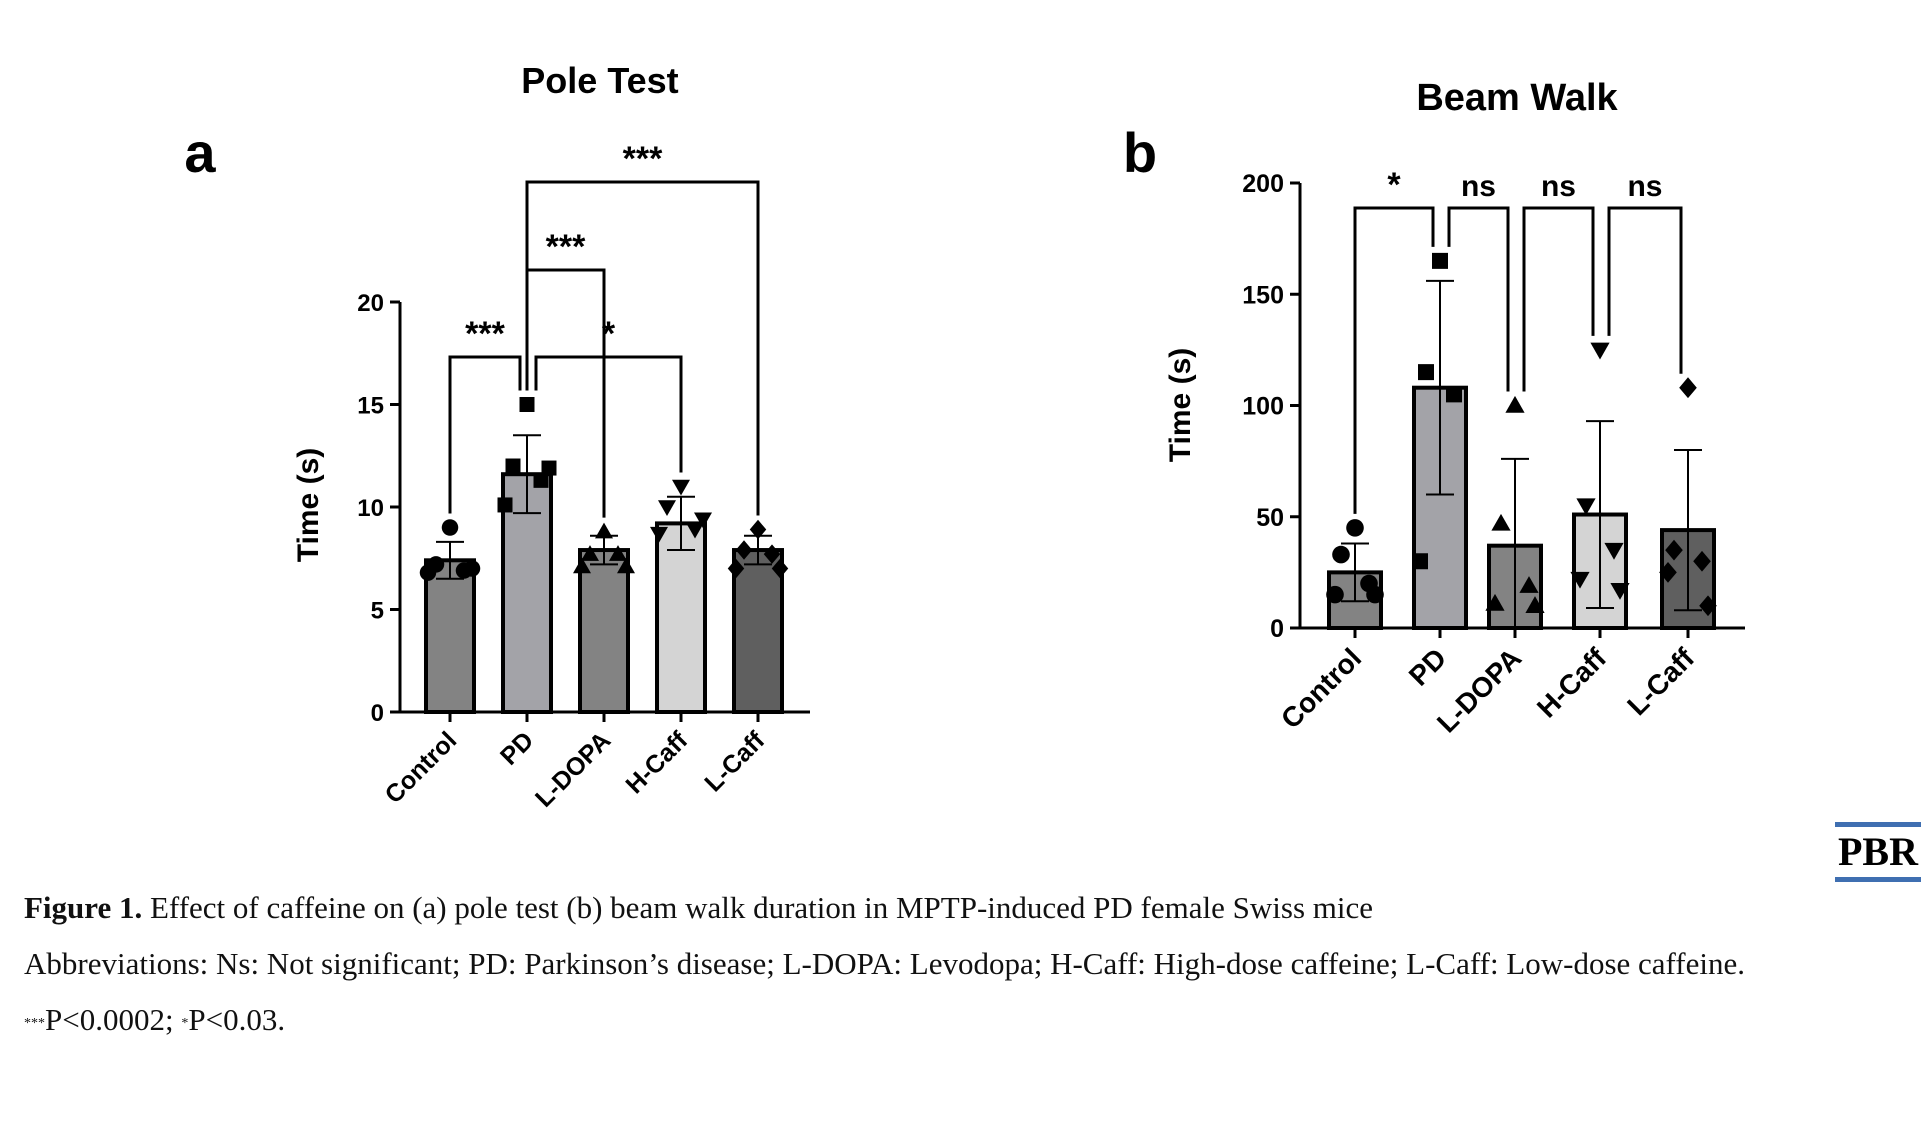  I want to click on panel-a-ylabel: Time (s), so click(308, 505).